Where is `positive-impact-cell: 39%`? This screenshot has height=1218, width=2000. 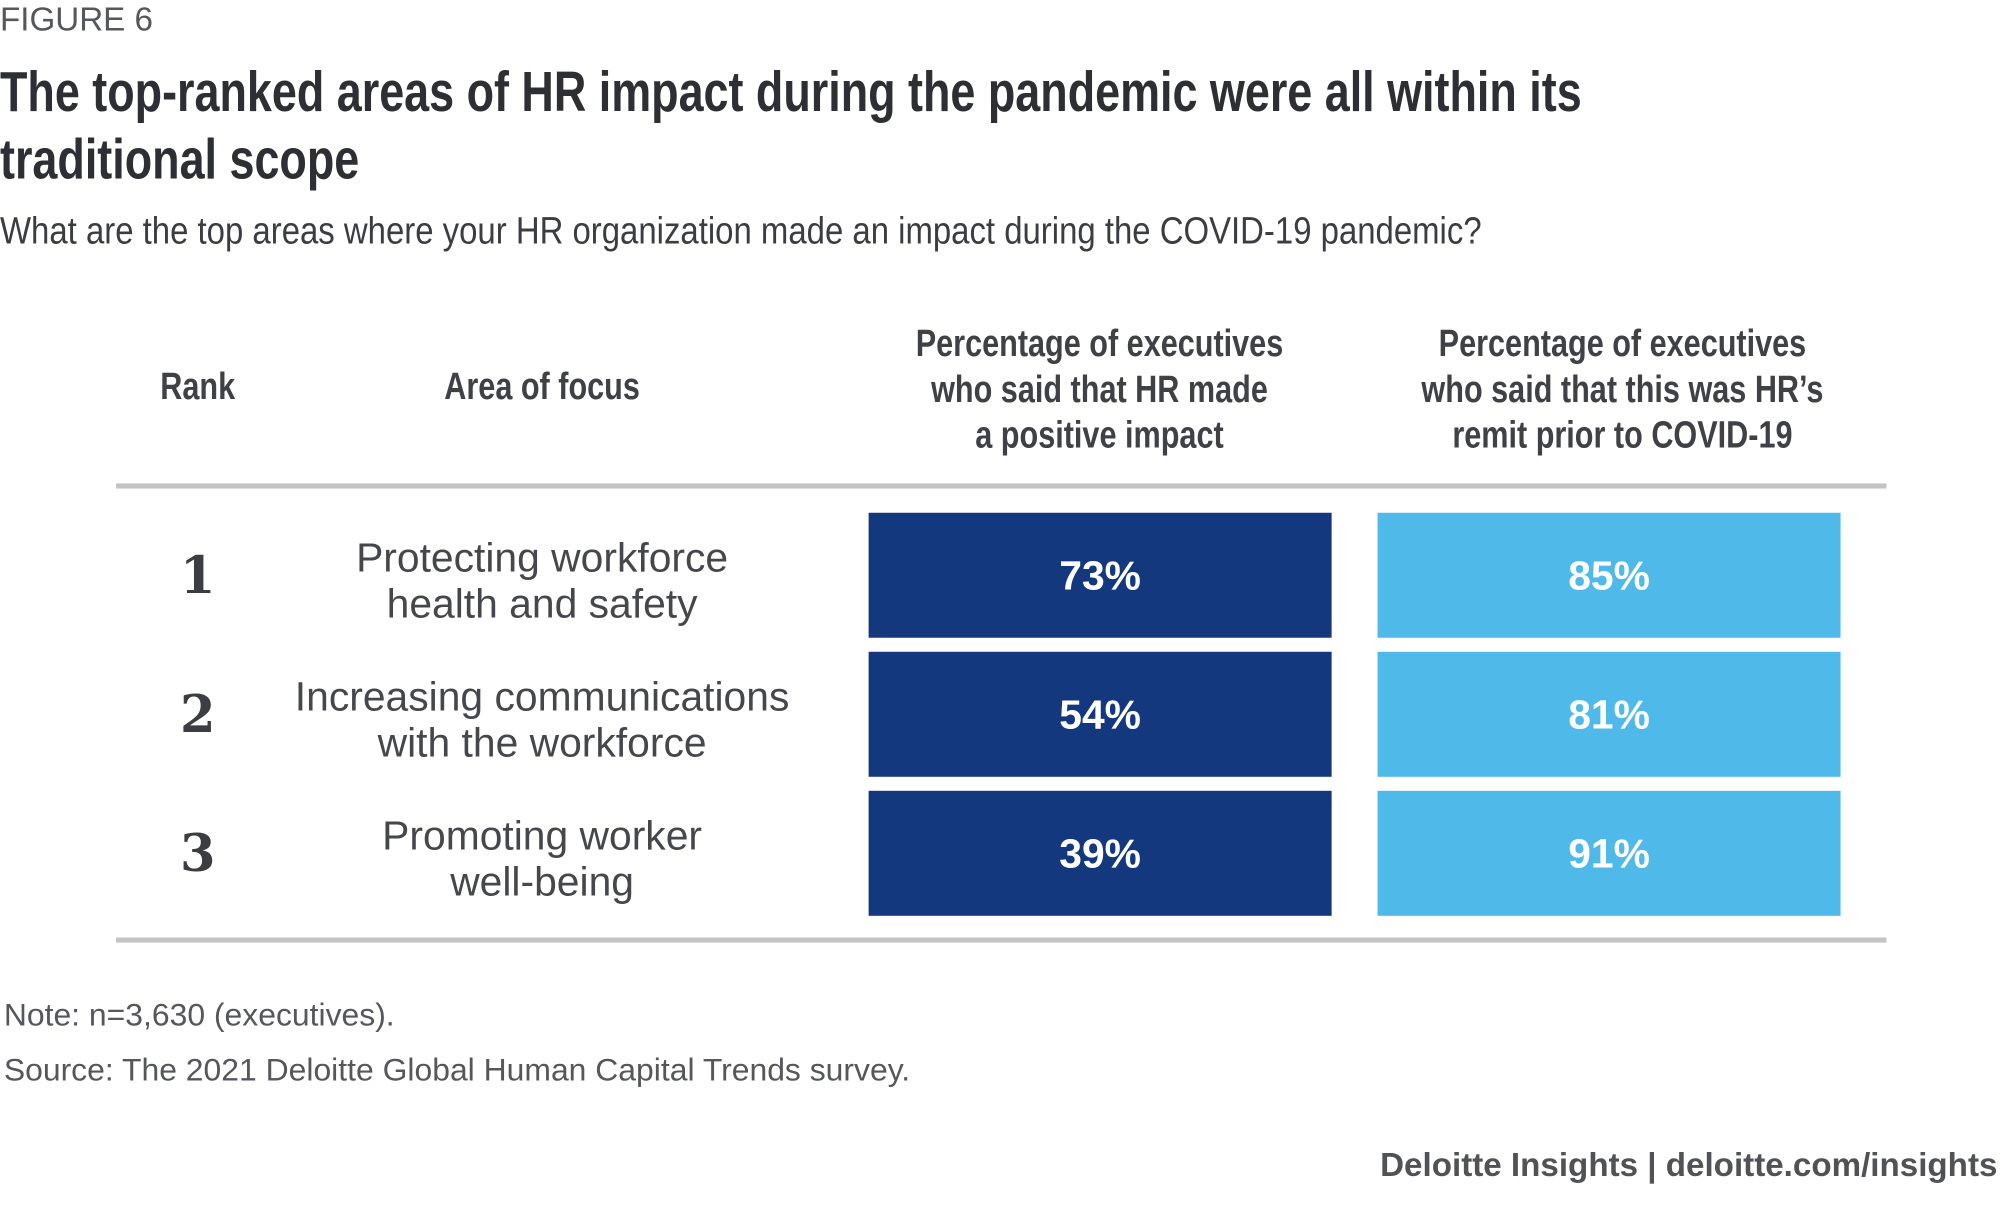
positive-impact-cell: 39% is located at coordinates (1100, 853).